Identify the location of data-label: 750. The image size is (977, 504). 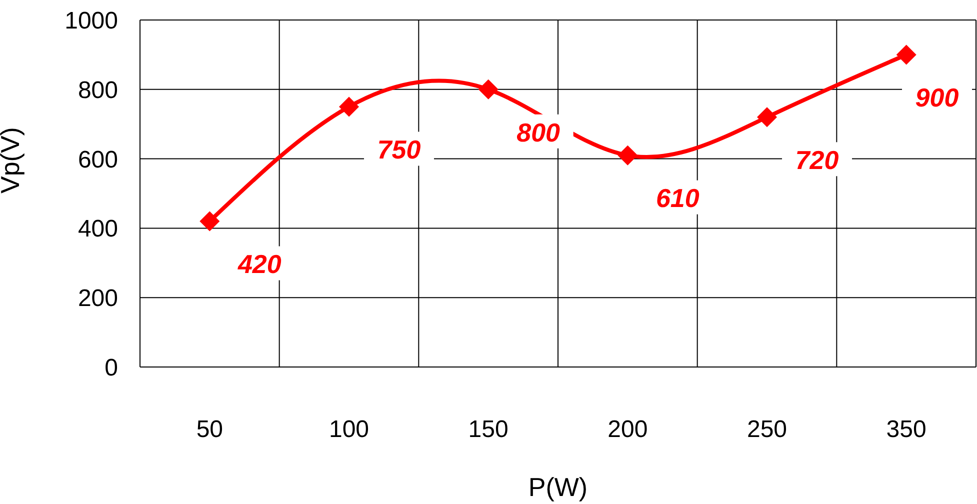
(399, 149).